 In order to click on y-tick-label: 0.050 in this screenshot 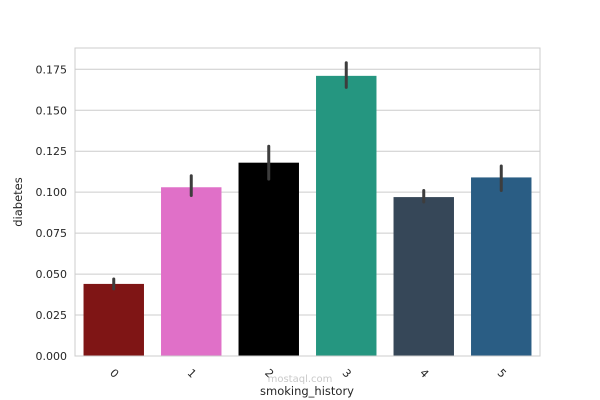, I will do `click(52, 274)`.